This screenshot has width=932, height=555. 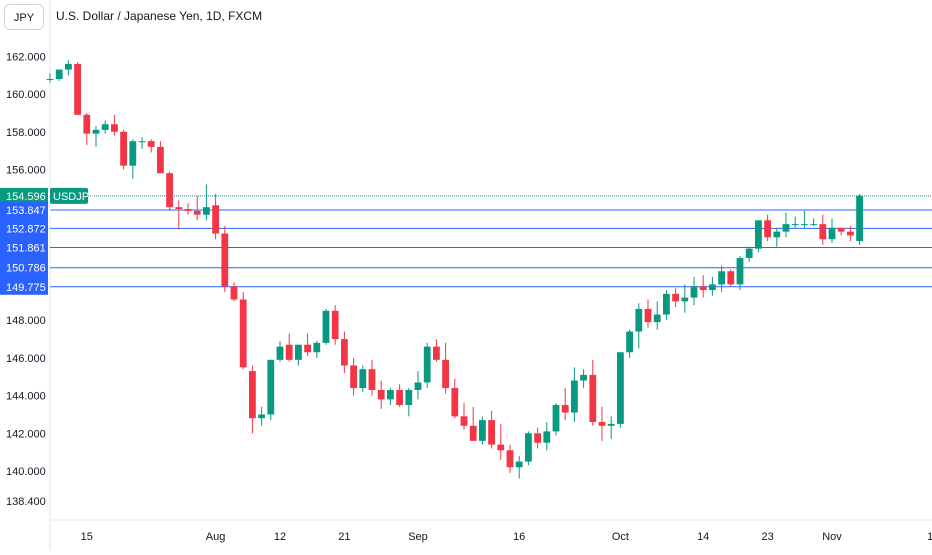 What do you see at coordinates (73, 195) in the screenshot?
I see `symbol-tag: USDJPY` at bounding box center [73, 195].